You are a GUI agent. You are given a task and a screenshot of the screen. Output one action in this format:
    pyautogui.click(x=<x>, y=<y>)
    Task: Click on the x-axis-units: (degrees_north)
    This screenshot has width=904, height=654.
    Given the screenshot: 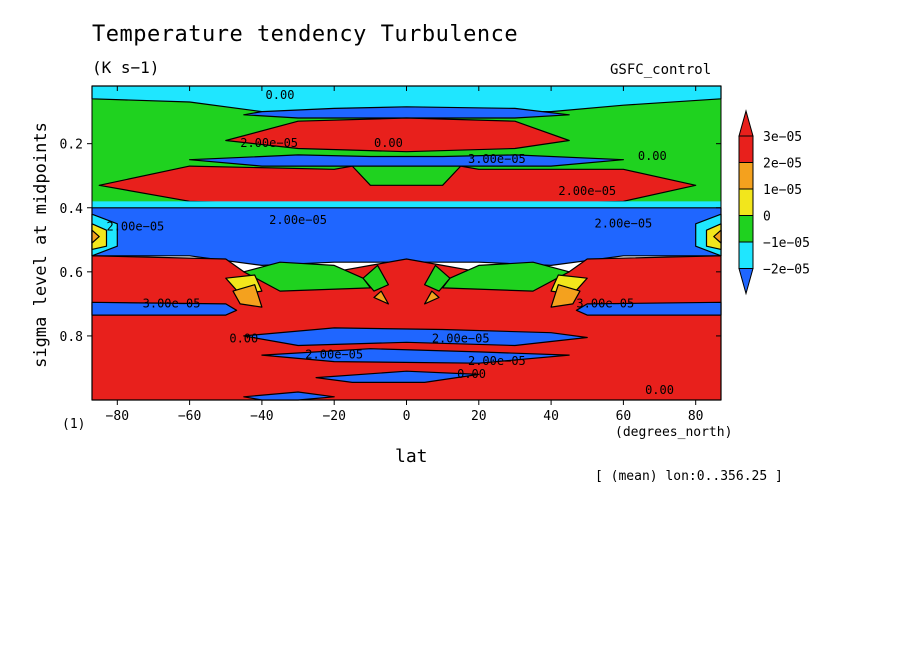 What is the action you would take?
    pyautogui.click(x=674, y=432)
    